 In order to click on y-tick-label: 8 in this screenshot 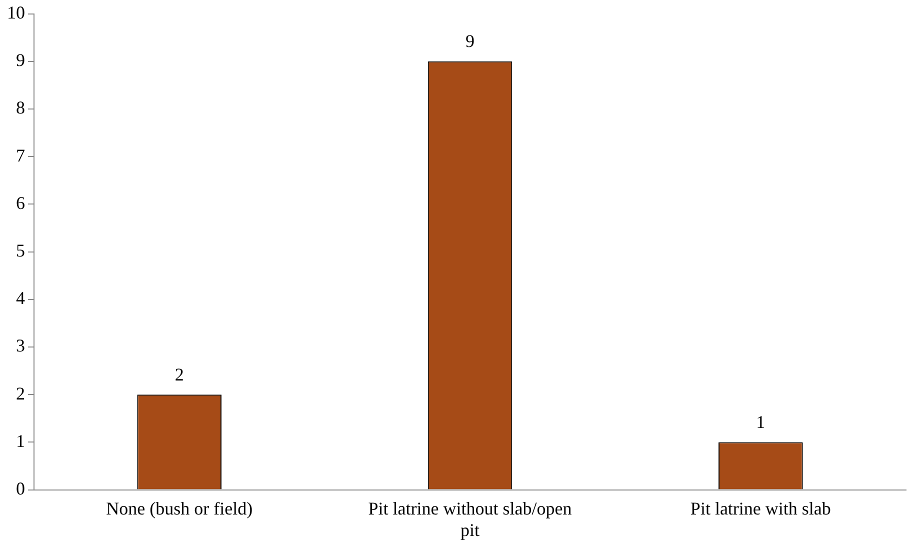, I will do `click(20, 108)`.